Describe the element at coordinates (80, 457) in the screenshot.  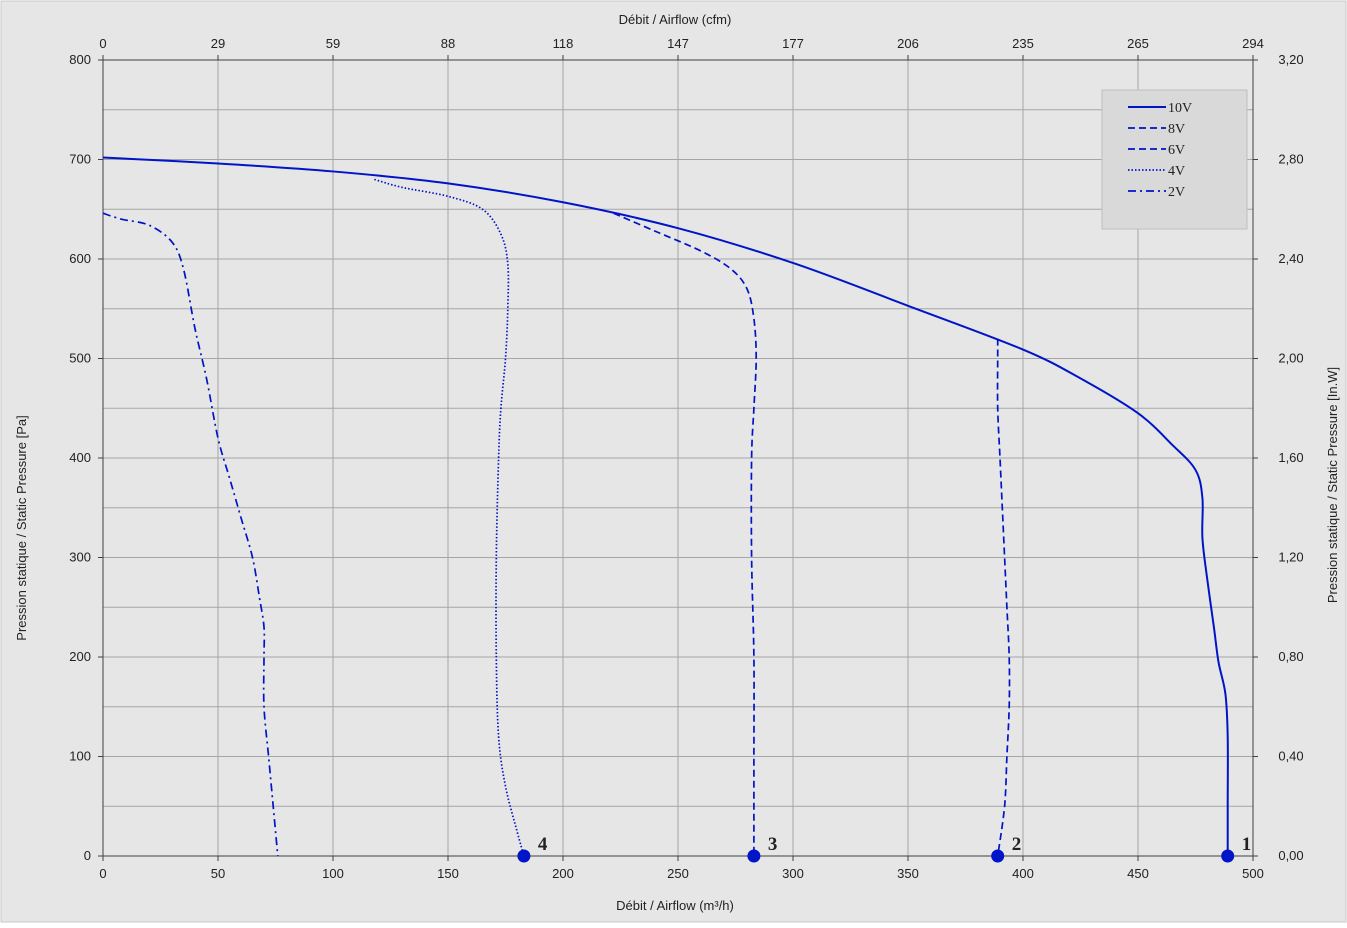
I see `y-tick-label: 400` at that location.